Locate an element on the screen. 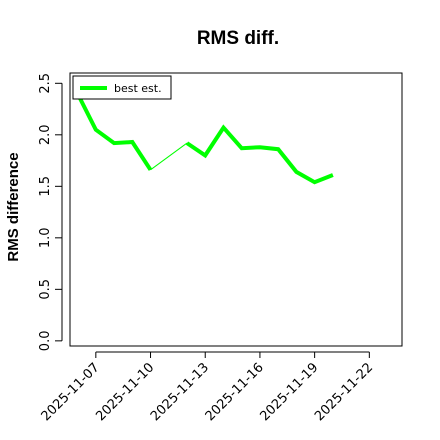  y-axis: 0.0 0.5 1.0 1.5 2.0 2.5 is located at coordinates (50, 212).